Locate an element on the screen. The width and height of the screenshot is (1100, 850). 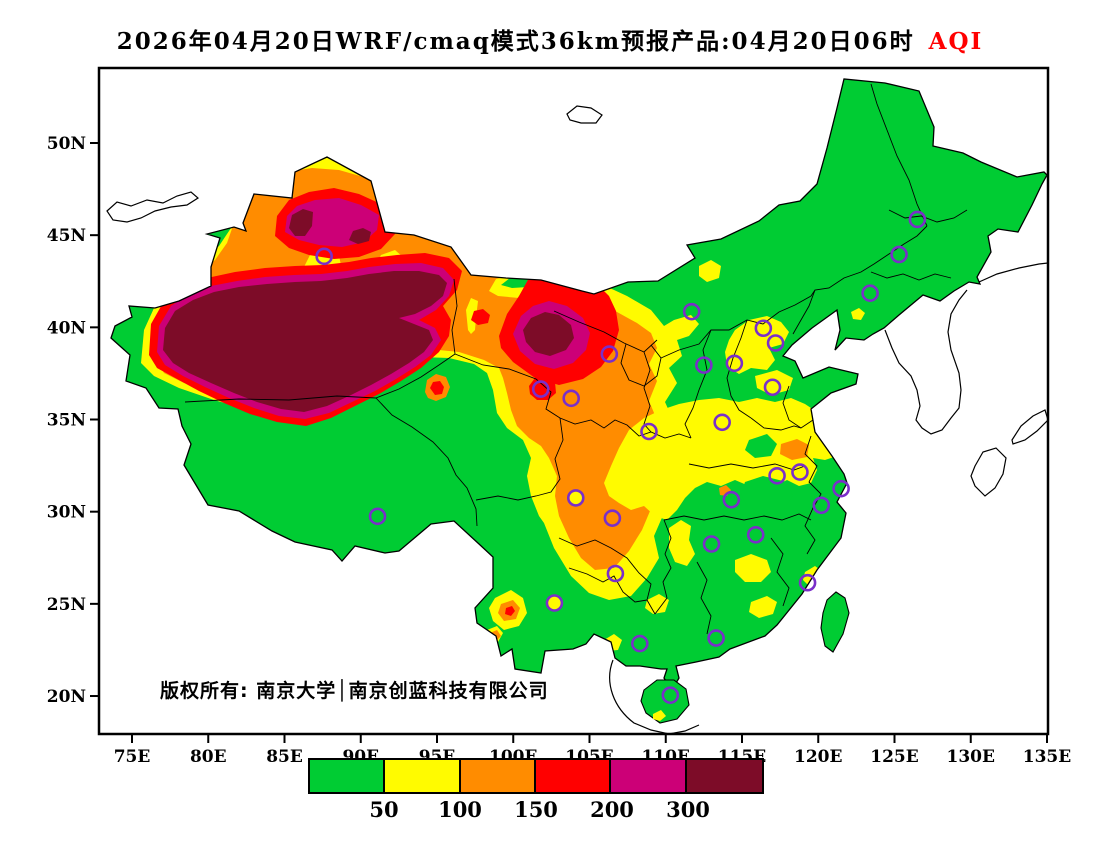
x-axis-tick-label: 130E is located at coordinates (971, 757).